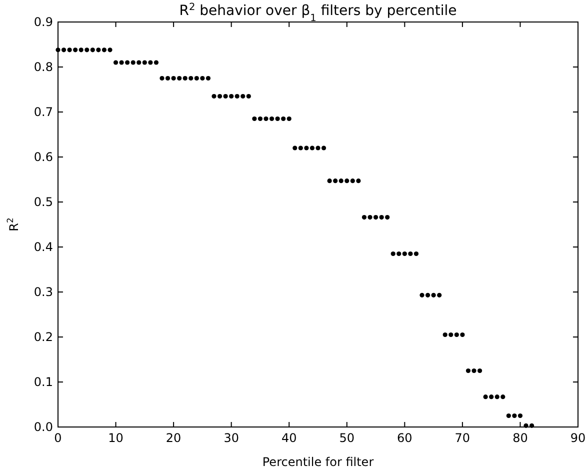  What do you see at coordinates (43, 157) in the screenshot?
I see `y-tick-label: 0.6` at bounding box center [43, 157].